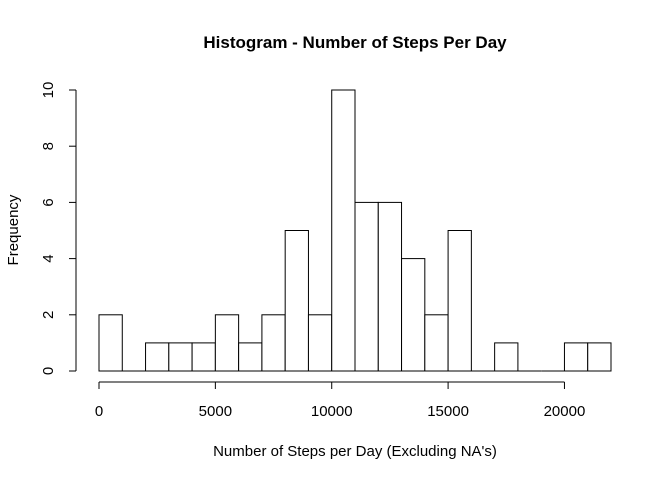  What do you see at coordinates (48, 146) in the screenshot?
I see `y-tick-label: 8` at bounding box center [48, 146].